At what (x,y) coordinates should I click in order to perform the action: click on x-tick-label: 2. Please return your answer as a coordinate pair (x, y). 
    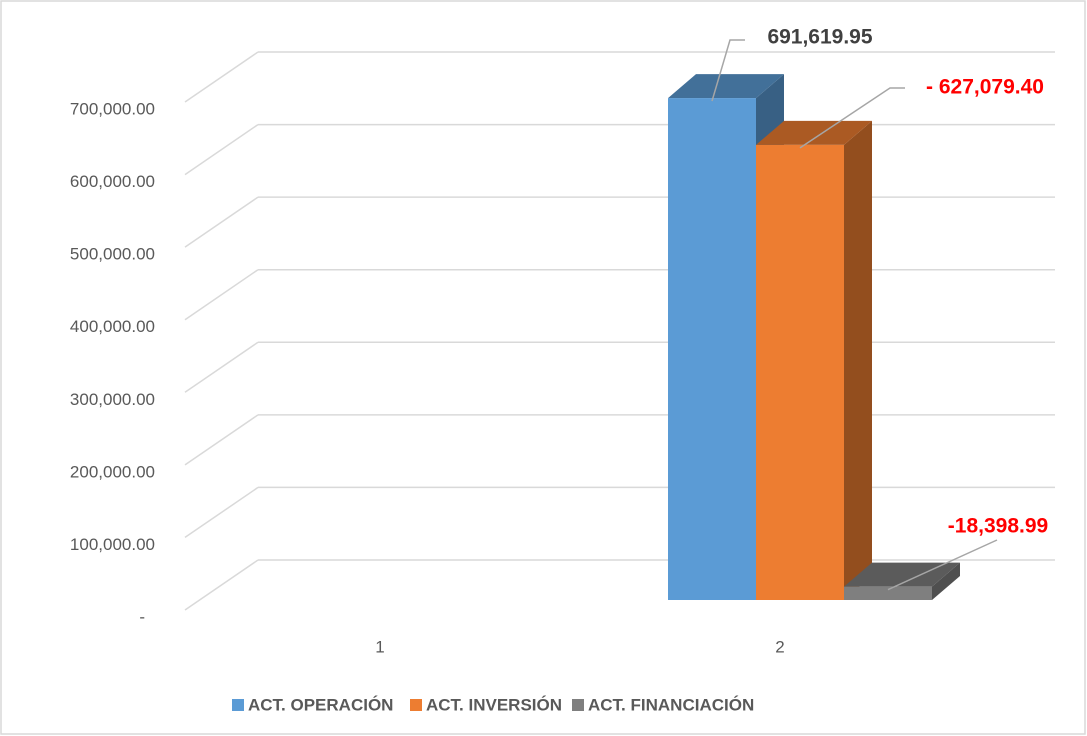
    Looking at the image, I should click on (779, 646).